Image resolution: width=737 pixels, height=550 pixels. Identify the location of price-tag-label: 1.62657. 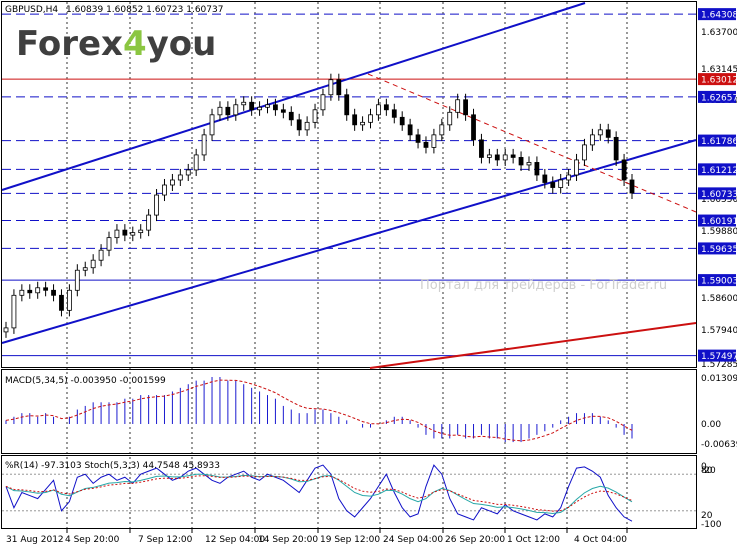
(719, 98).